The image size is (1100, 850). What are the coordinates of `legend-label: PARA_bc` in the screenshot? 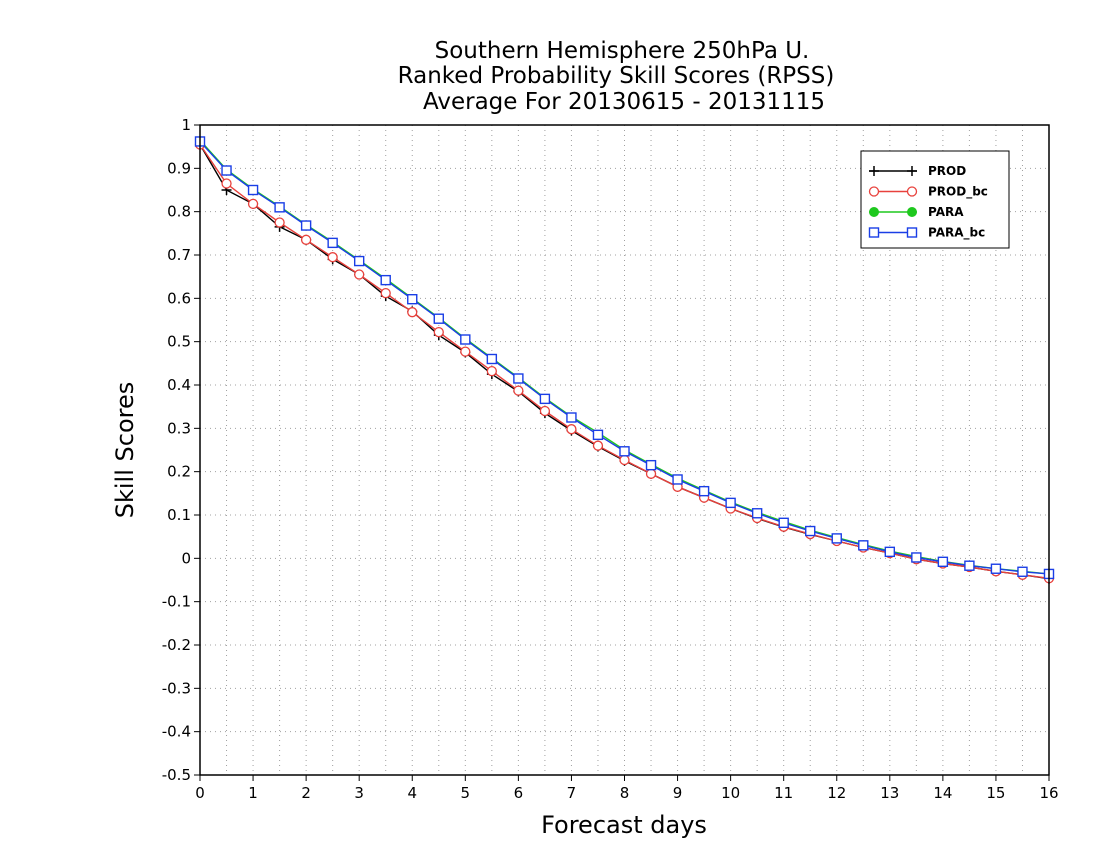 It's located at (956, 233).